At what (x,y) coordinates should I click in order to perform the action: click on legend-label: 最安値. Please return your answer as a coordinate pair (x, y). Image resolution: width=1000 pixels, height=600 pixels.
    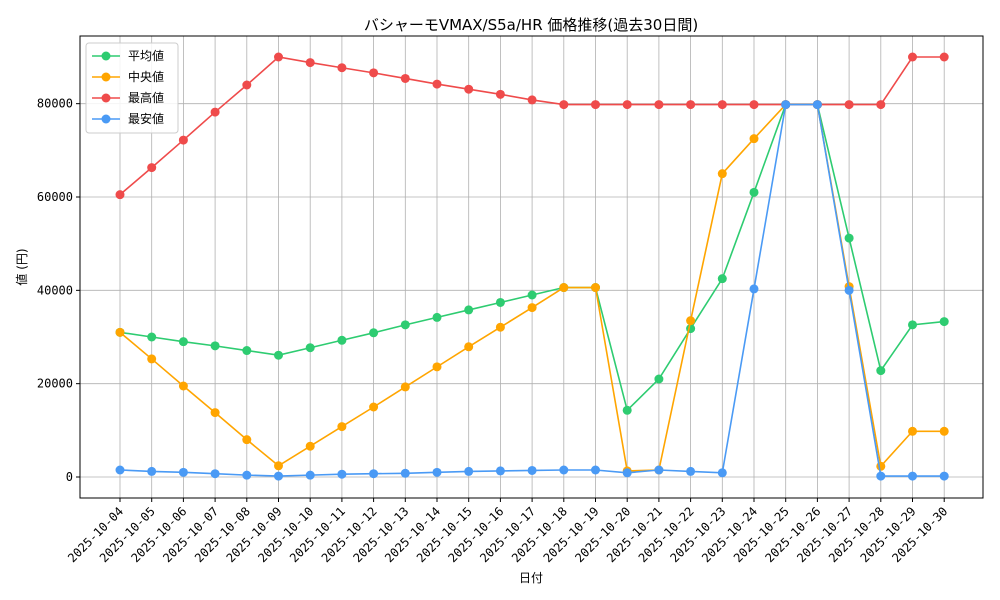
    Looking at the image, I should click on (146, 118).